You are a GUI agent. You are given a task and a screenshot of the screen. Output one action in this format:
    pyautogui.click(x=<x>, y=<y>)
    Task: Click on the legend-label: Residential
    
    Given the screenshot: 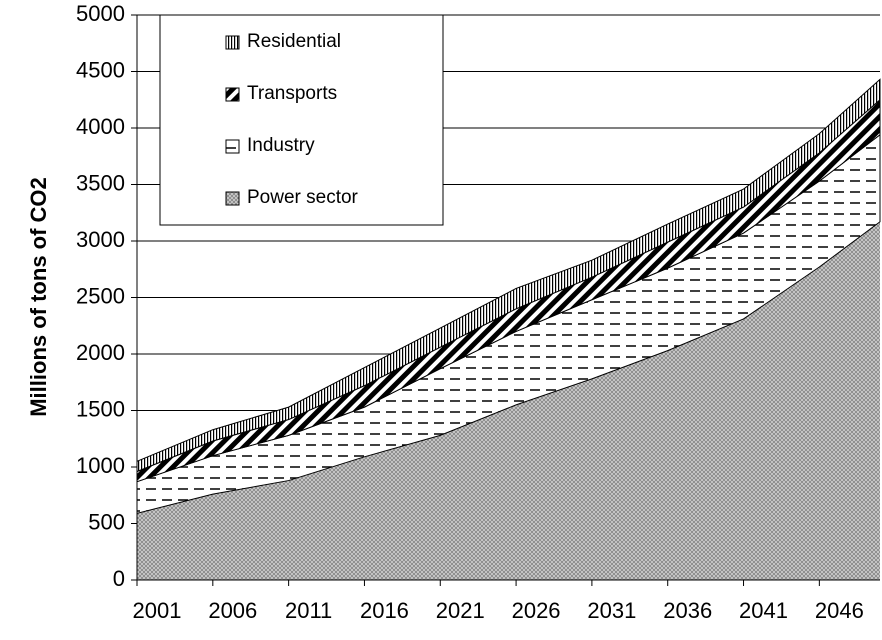 What is the action you would take?
    pyautogui.click(x=294, y=41)
    